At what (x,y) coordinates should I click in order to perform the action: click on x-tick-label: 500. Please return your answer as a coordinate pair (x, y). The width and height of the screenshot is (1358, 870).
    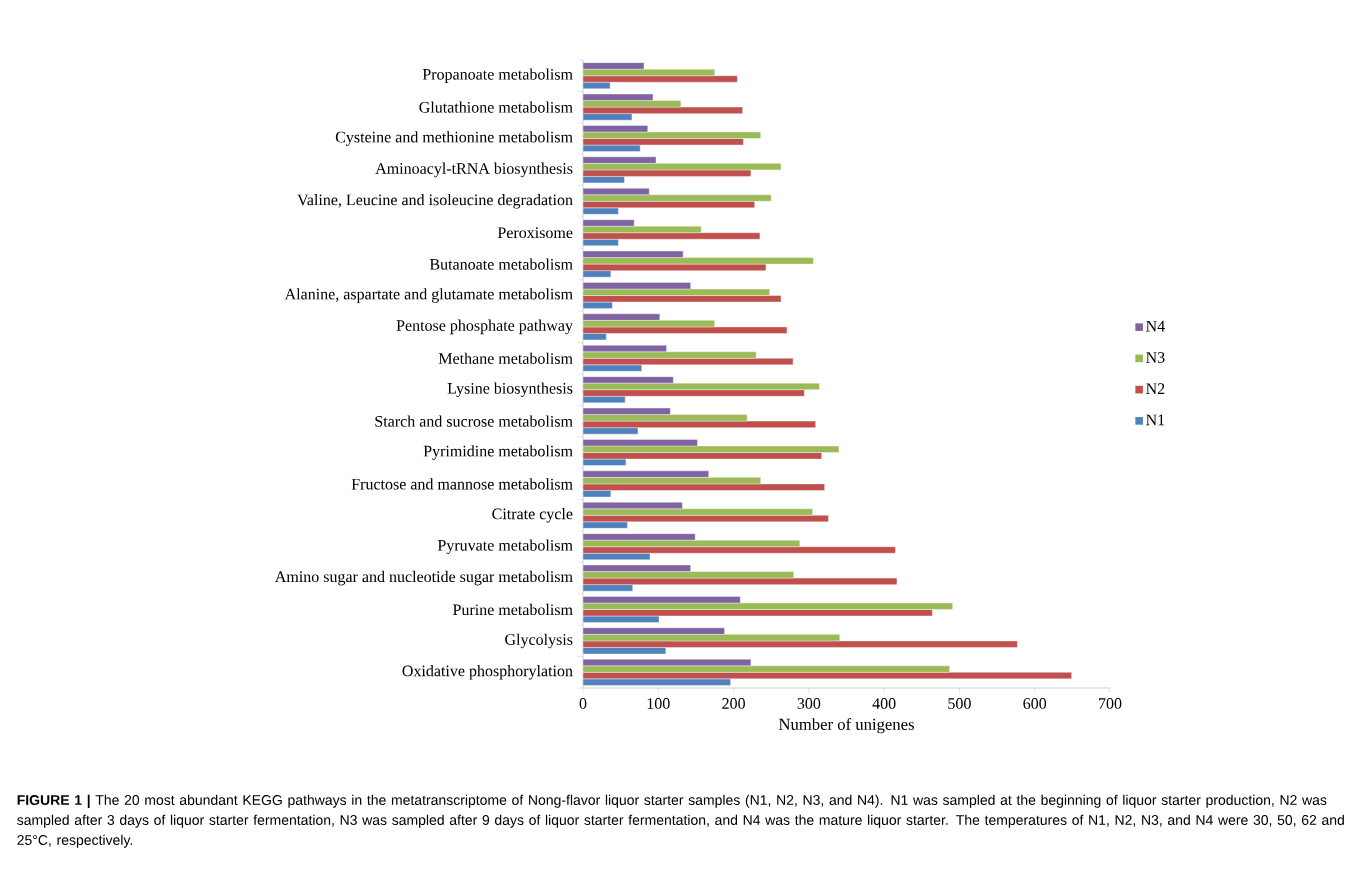
    Looking at the image, I should click on (959, 703).